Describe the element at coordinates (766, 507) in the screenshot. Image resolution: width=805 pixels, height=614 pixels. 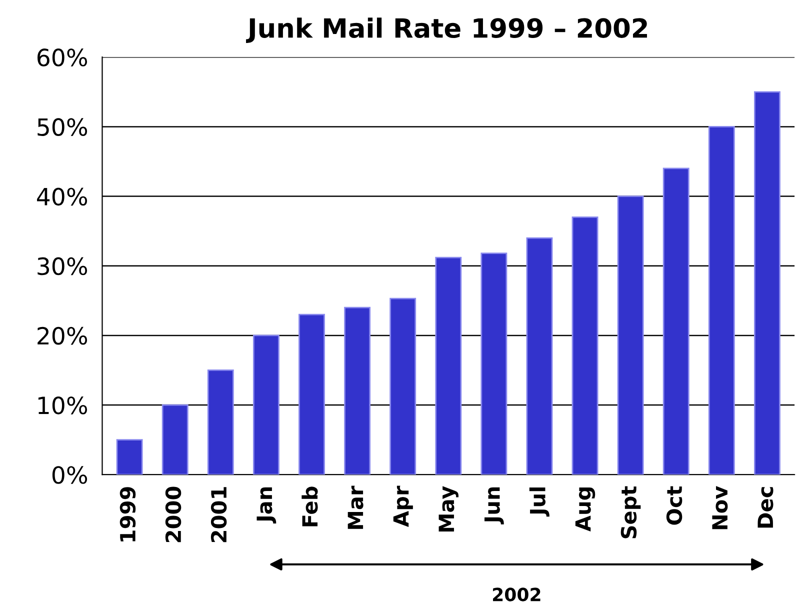
I see `x-tick-label: Dec` at that location.